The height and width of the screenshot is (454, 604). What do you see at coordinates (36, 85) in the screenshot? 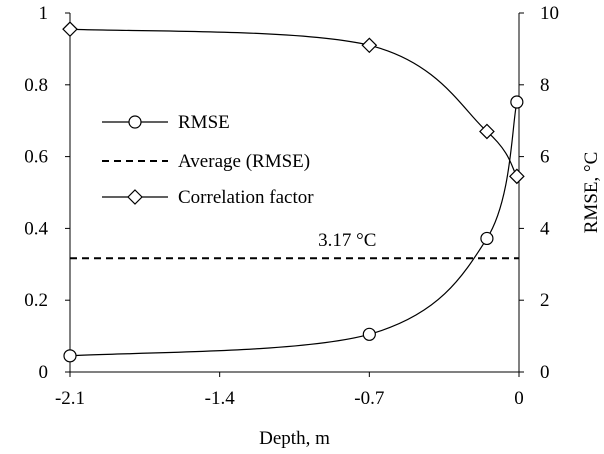
I see `left-y-tick-label: 0.8` at bounding box center [36, 85].